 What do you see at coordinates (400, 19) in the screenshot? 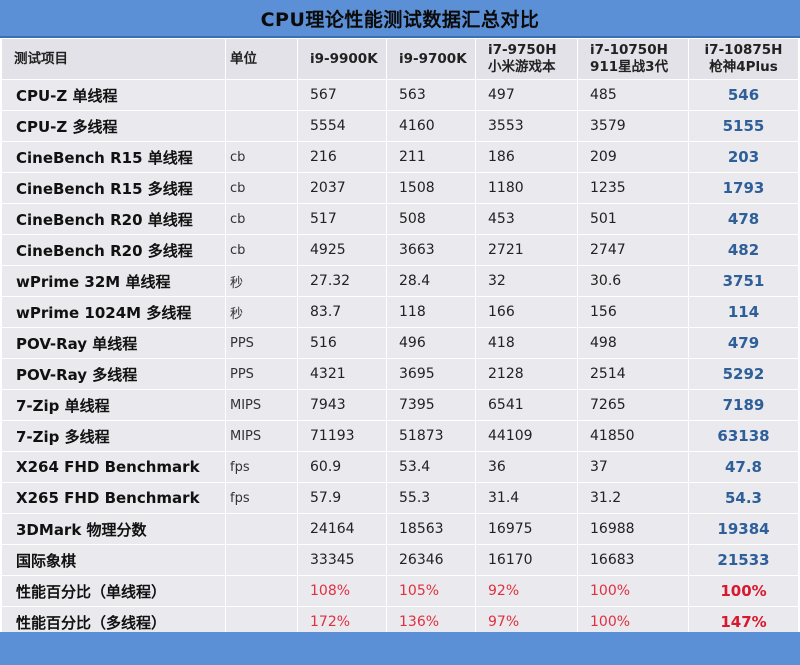
I see `page-title: CPU理论性能测试数据汇总对比` at bounding box center [400, 19].